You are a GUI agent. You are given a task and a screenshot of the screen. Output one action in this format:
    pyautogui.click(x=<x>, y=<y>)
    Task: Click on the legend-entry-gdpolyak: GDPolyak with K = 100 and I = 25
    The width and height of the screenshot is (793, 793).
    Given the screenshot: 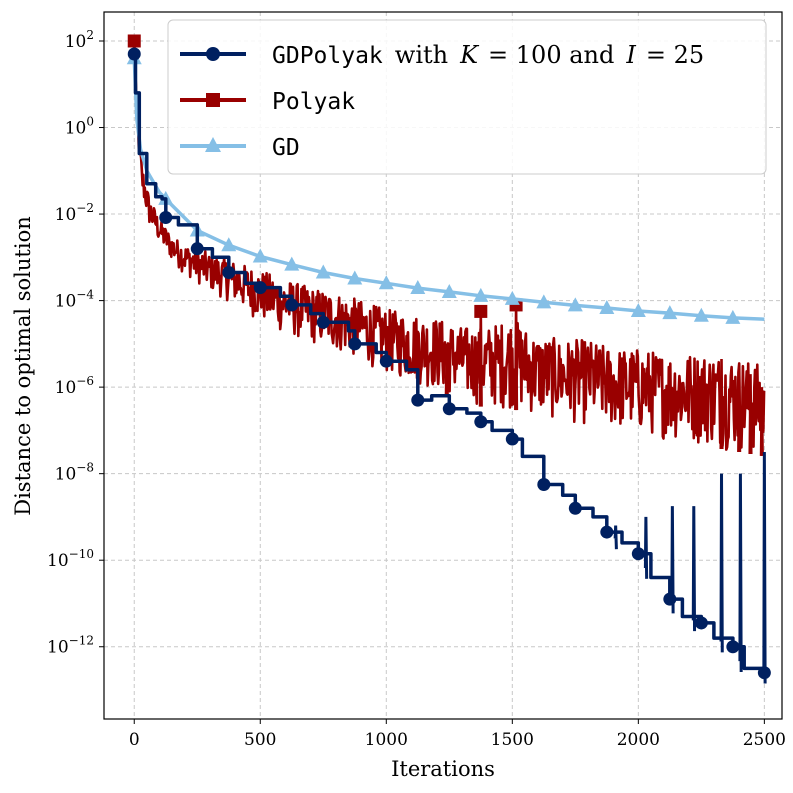 What is the action you would take?
    pyautogui.click(x=442, y=55)
    